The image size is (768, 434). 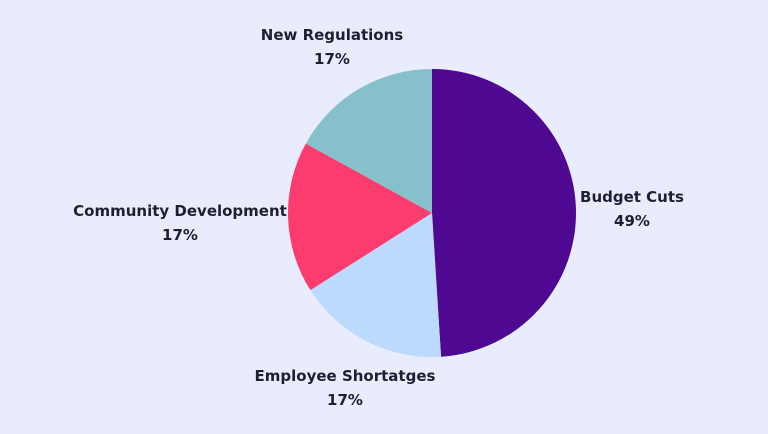 What do you see at coordinates (376, 285) in the screenshot?
I see `pie-slice-employee-shortatges` at bounding box center [376, 285].